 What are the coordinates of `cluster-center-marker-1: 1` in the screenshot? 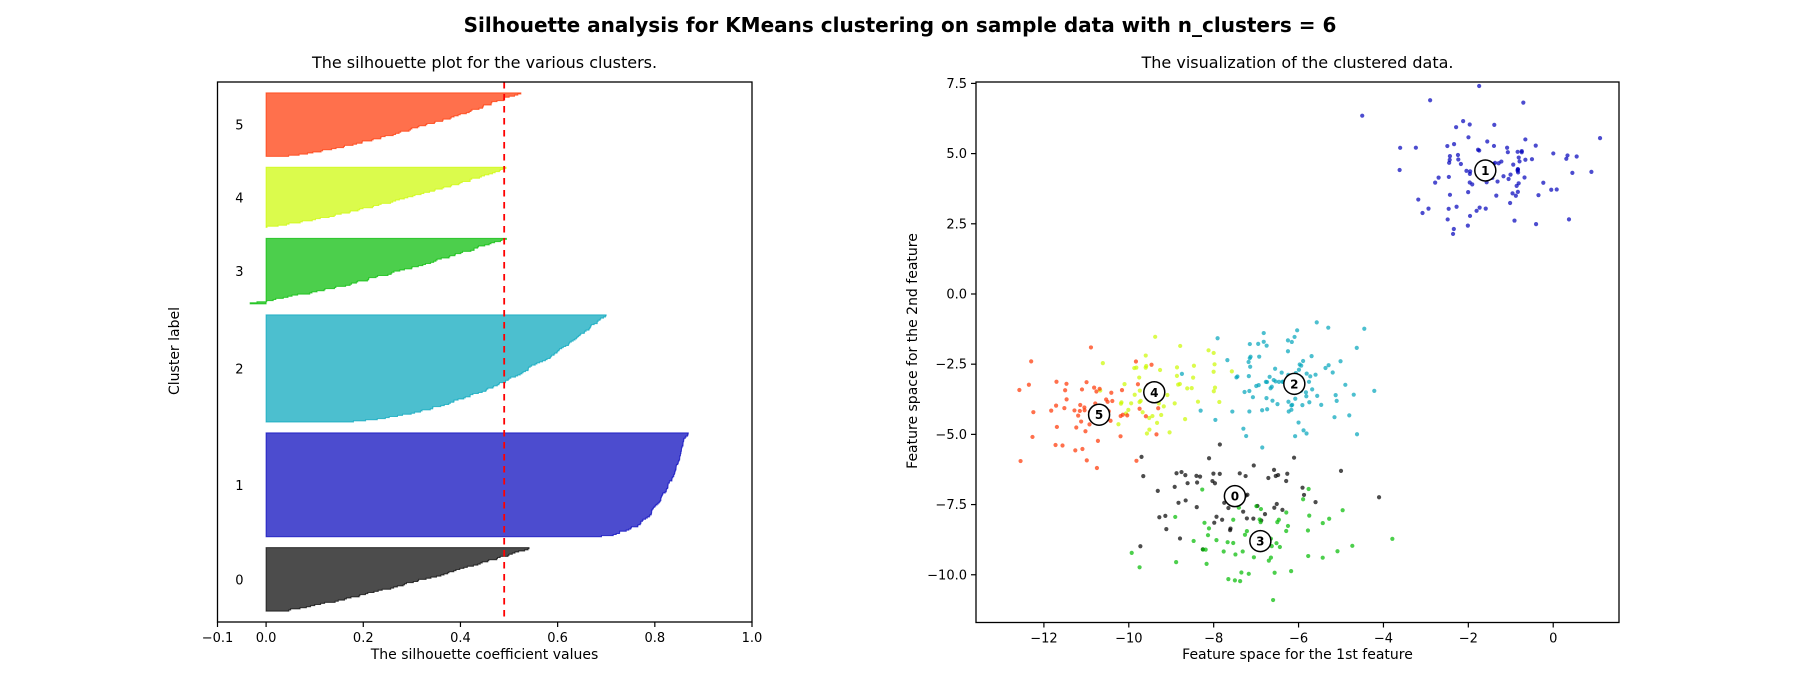 It's located at (1485, 170).